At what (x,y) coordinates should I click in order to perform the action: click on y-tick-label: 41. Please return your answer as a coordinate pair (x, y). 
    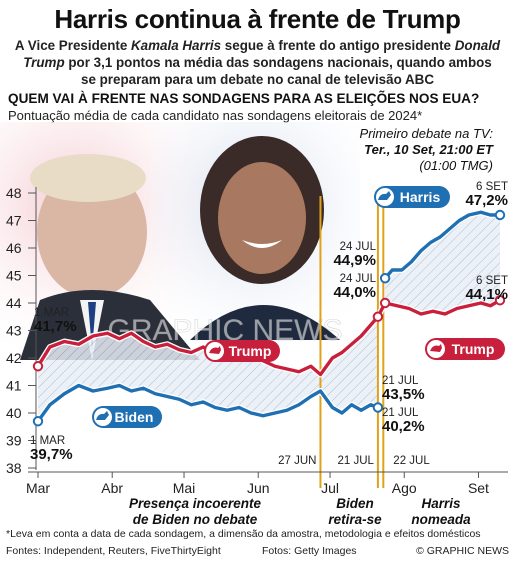
    Looking at the image, I should click on (14, 386).